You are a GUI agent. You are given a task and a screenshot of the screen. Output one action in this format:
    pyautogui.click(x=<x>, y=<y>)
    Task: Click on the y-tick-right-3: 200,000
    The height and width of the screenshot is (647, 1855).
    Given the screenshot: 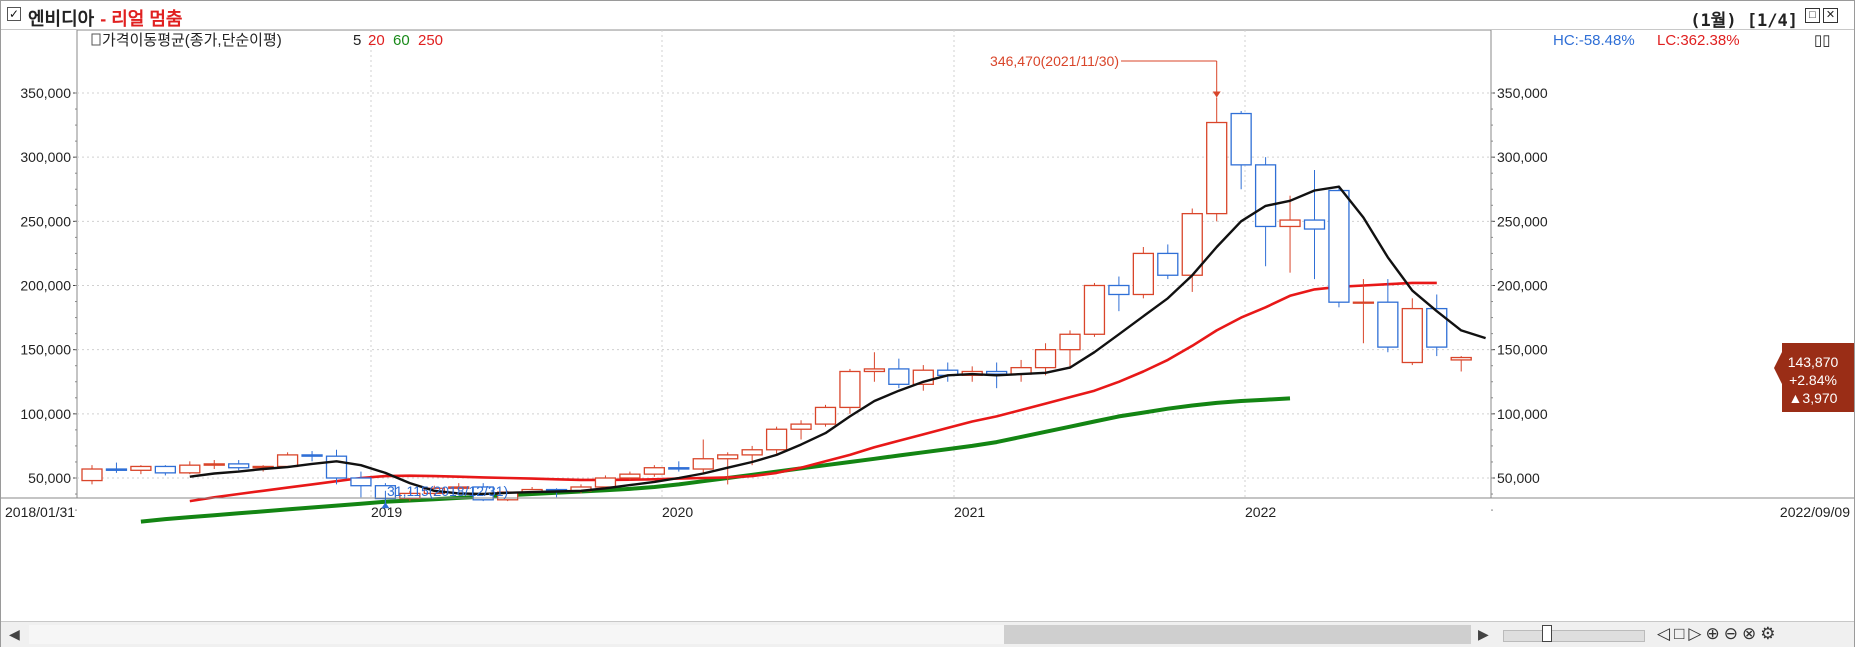 What is the action you would take?
    pyautogui.click(x=1522, y=286)
    